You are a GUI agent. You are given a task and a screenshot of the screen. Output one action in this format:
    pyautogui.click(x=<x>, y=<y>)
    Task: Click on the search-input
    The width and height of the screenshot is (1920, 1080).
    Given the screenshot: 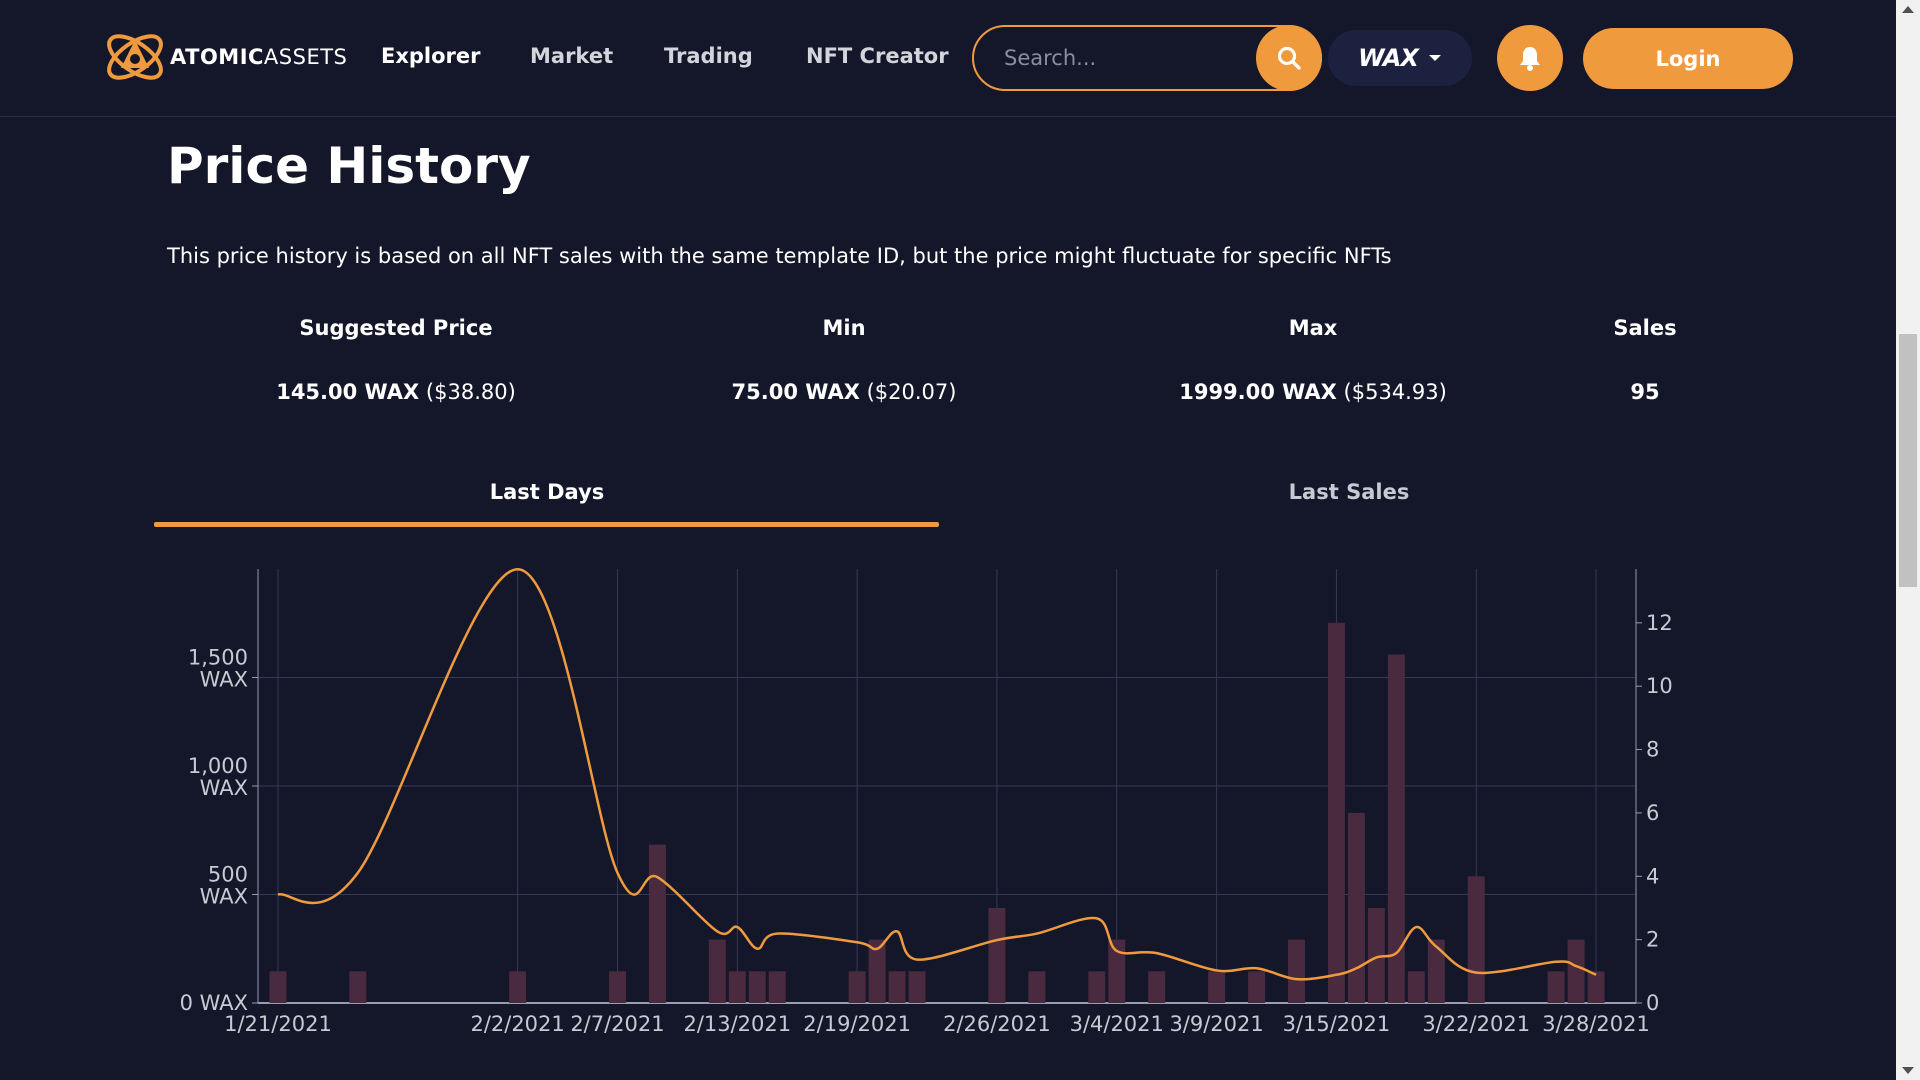 What is the action you would take?
    pyautogui.click(x=1124, y=58)
    